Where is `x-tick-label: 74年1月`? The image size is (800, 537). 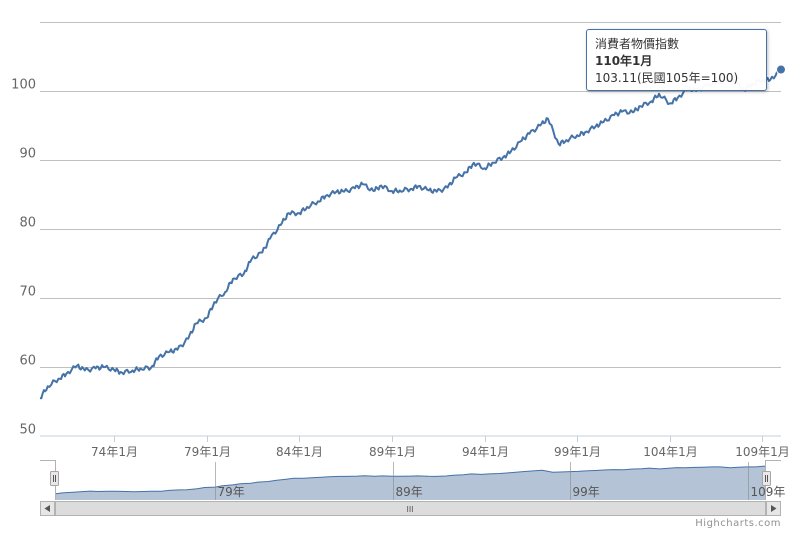
x-tick-label: 74年1月 is located at coordinates (114, 452).